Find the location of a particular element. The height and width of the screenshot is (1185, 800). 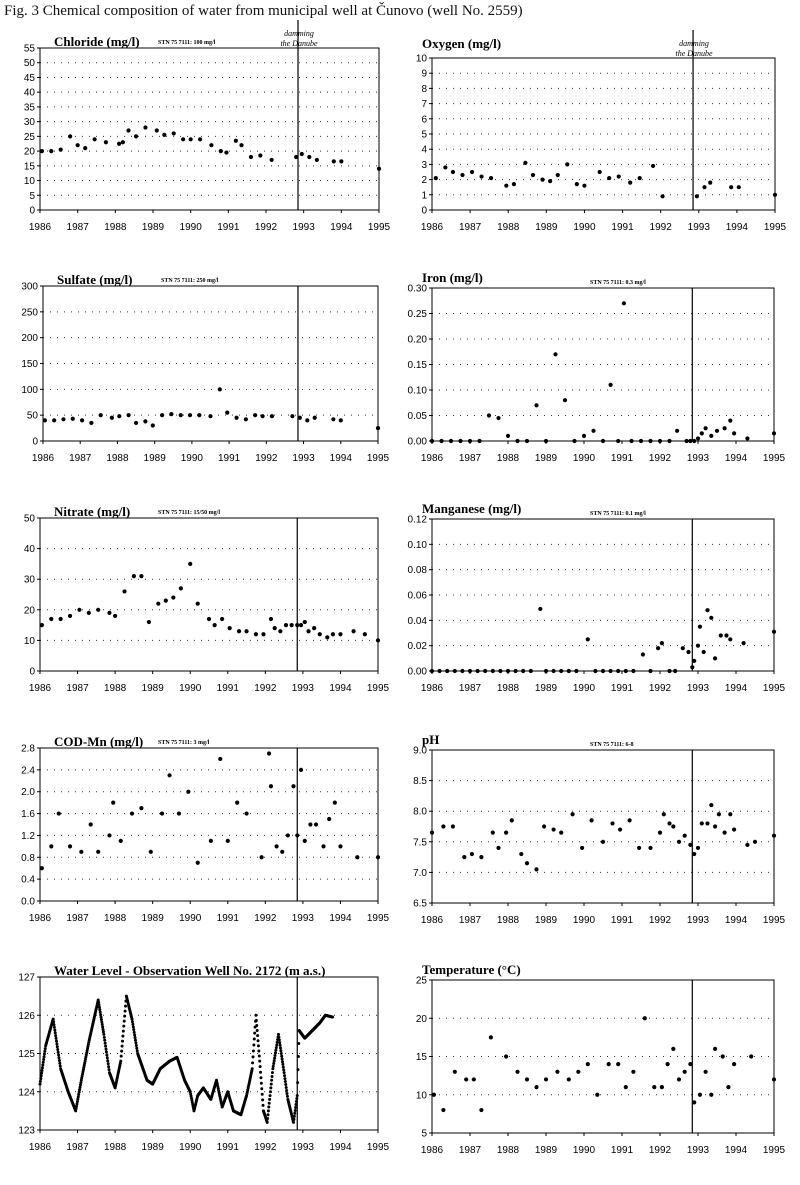

x-tick-label: 1993 is located at coordinates (303, 918).